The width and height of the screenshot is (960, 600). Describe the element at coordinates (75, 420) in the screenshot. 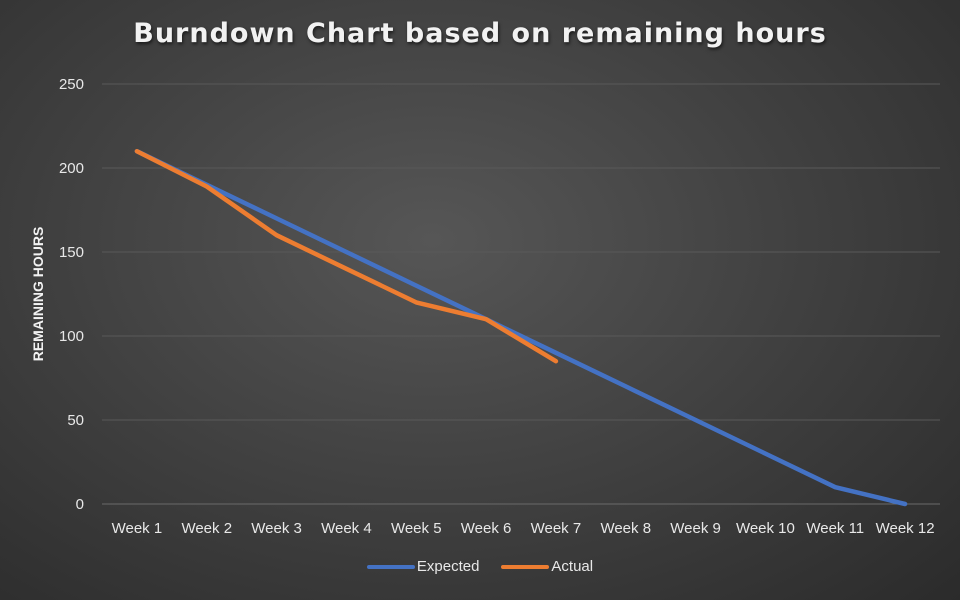

I see `y-tick-label: 50` at that location.